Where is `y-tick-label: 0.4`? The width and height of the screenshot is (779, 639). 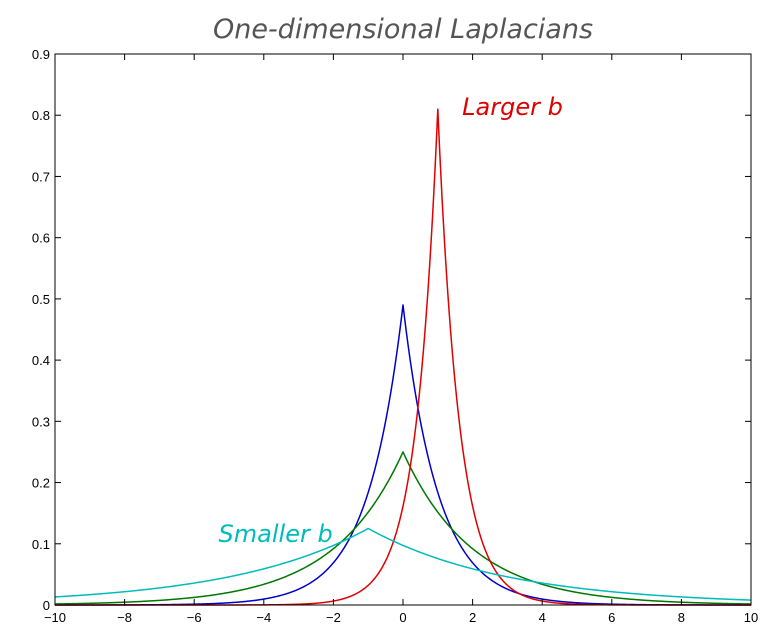
y-tick-label: 0.4 is located at coordinates (41, 360).